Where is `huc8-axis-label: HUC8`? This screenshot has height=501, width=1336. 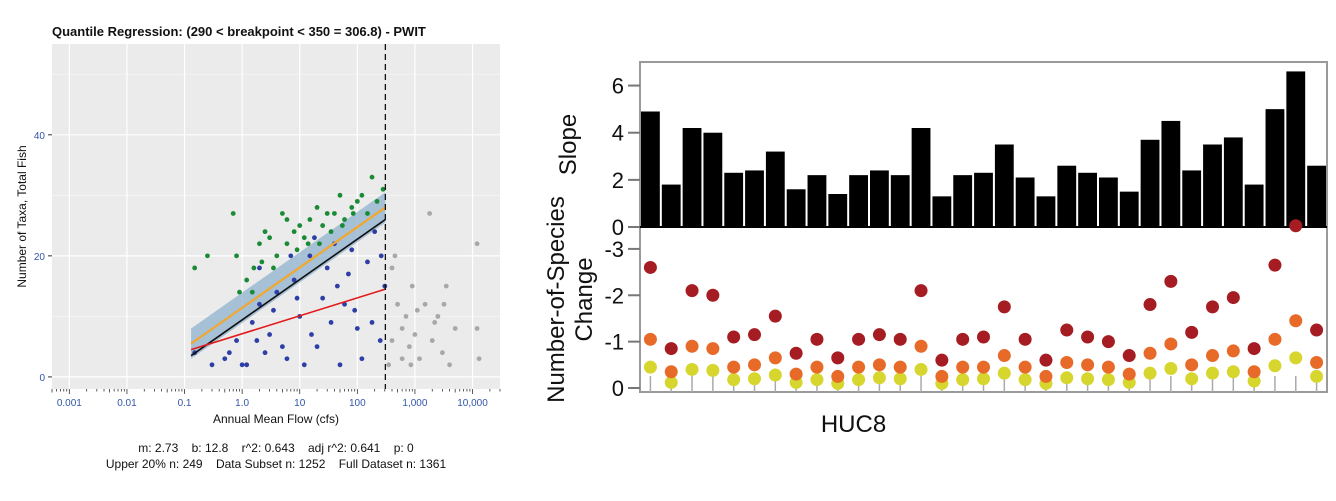 huc8-axis-label: HUC8 is located at coordinates (853, 424).